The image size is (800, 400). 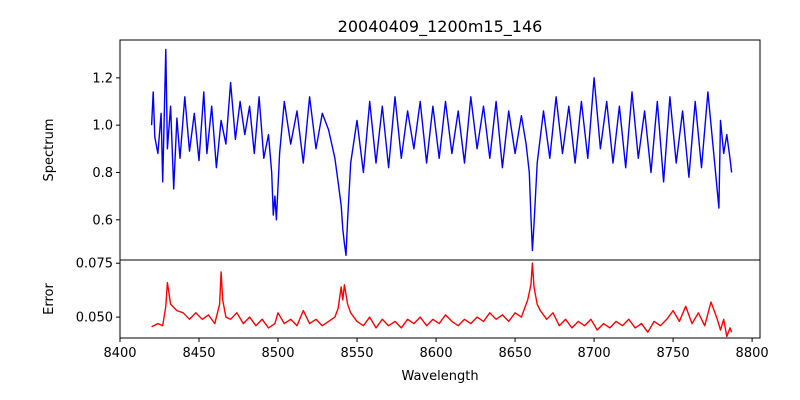 What do you see at coordinates (119, 353) in the screenshot?
I see `x-tick-label: 8400` at bounding box center [119, 353].